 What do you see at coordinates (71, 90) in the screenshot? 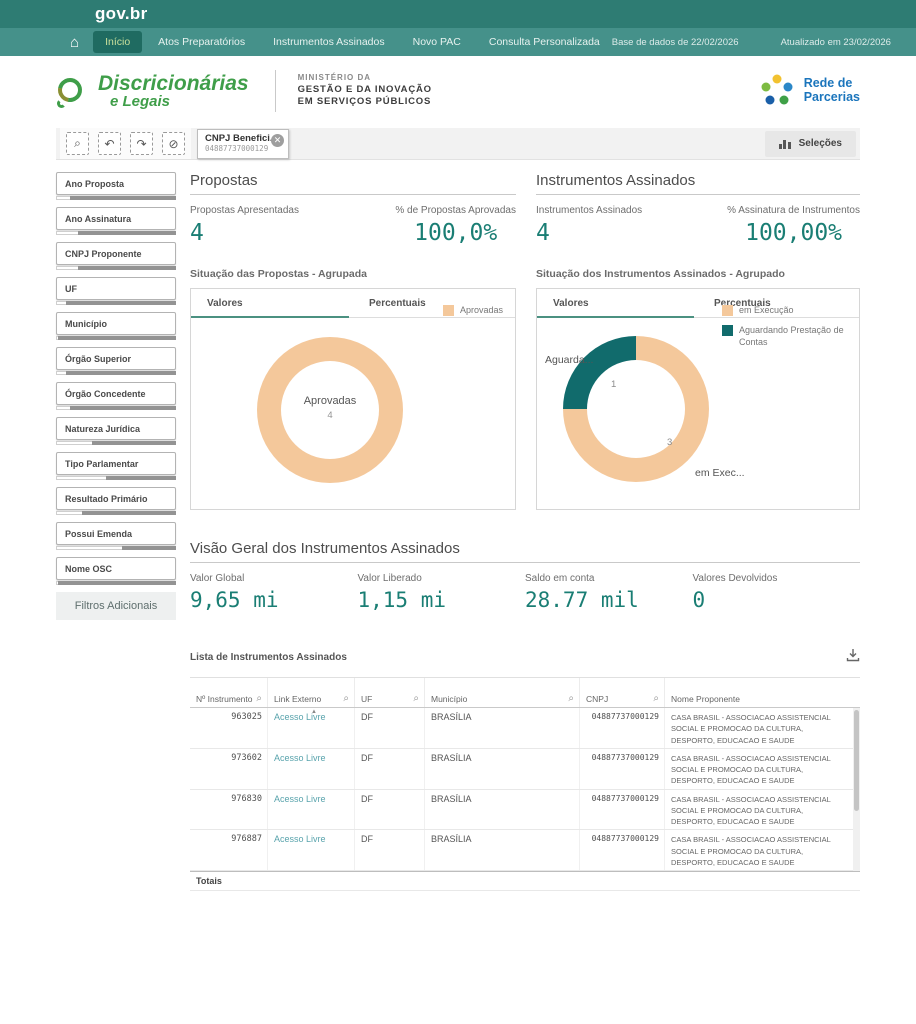
I see `magnifier-swirl-icon` at bounding box center [71, 90].